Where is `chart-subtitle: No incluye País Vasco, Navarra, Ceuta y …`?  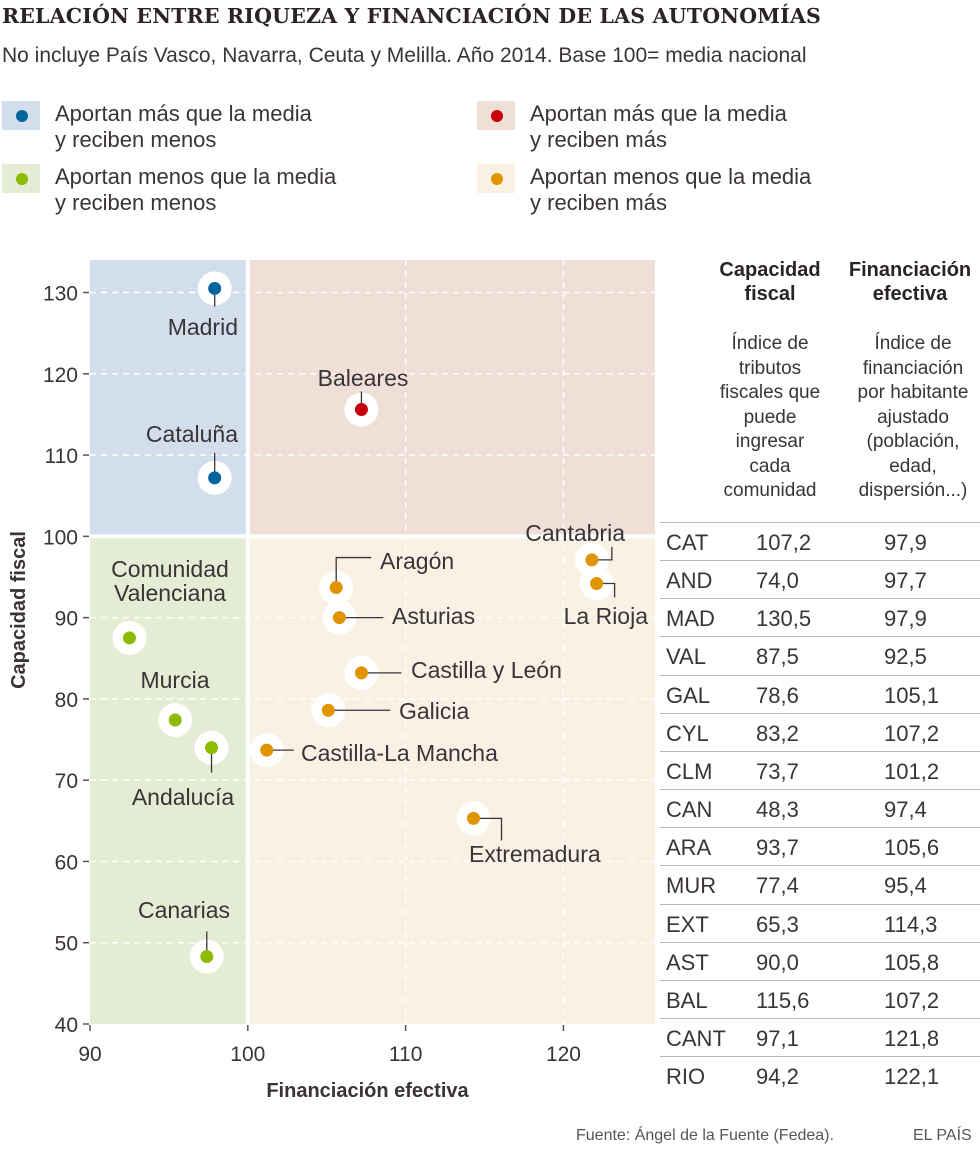
chart-subtitle: No incluye País Vasco, Navarra, Ceuta y … is located at coordinates (404, 55).